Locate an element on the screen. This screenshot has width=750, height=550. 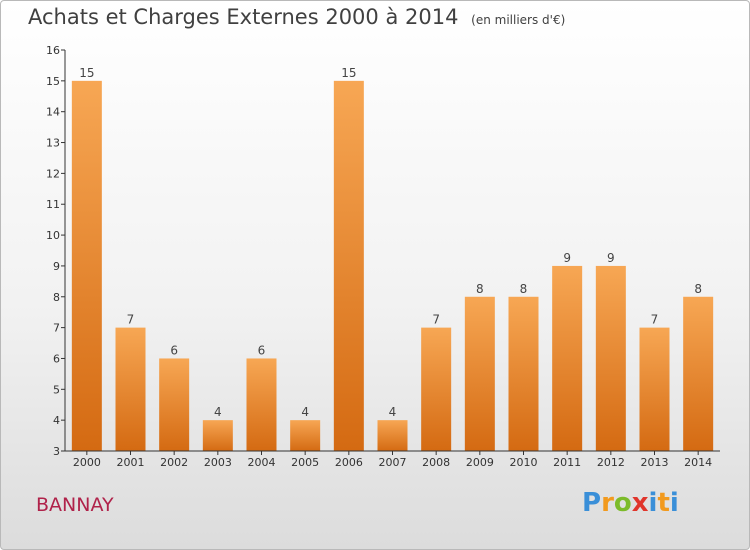
x-tick-label: 2009 is located at coordinates (480, 462).